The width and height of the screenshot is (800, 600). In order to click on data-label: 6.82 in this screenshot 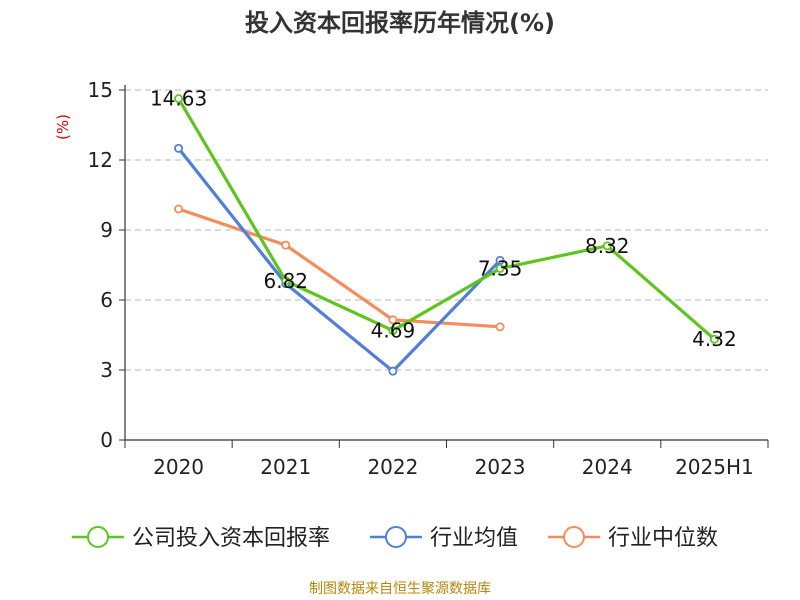, I will do `click(285, 281)`.